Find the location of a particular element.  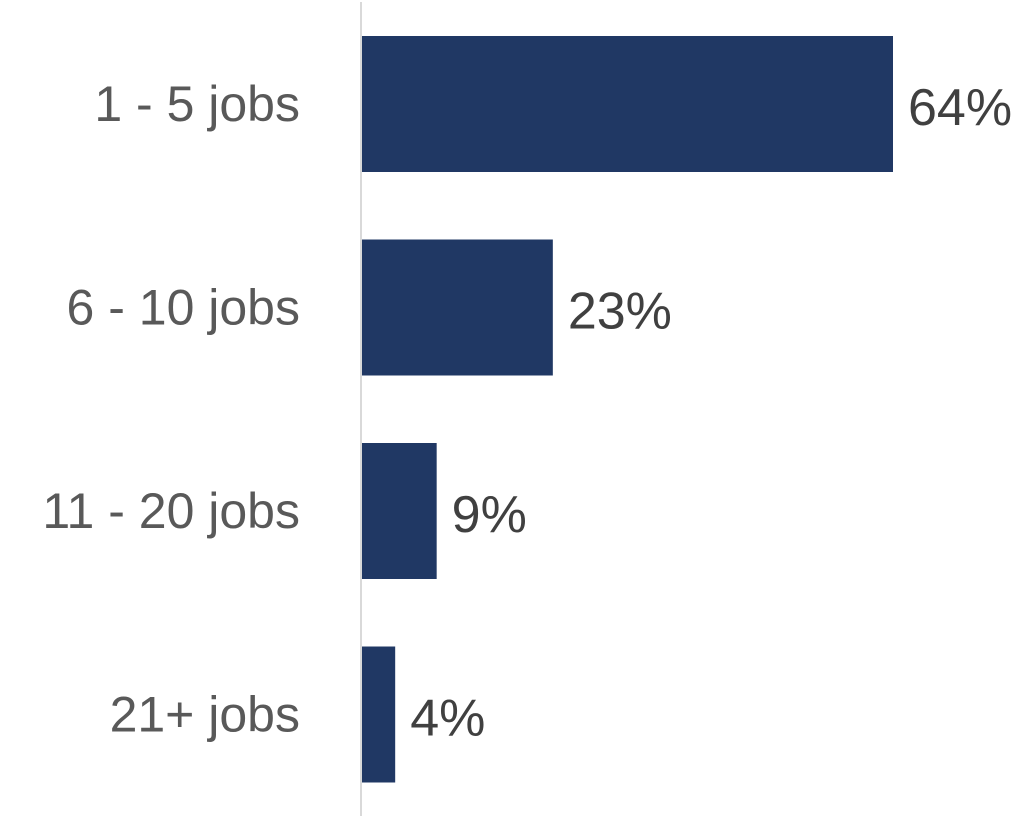

category-label-2: 11 - 20 jobs is located at coordinates (171, 511).